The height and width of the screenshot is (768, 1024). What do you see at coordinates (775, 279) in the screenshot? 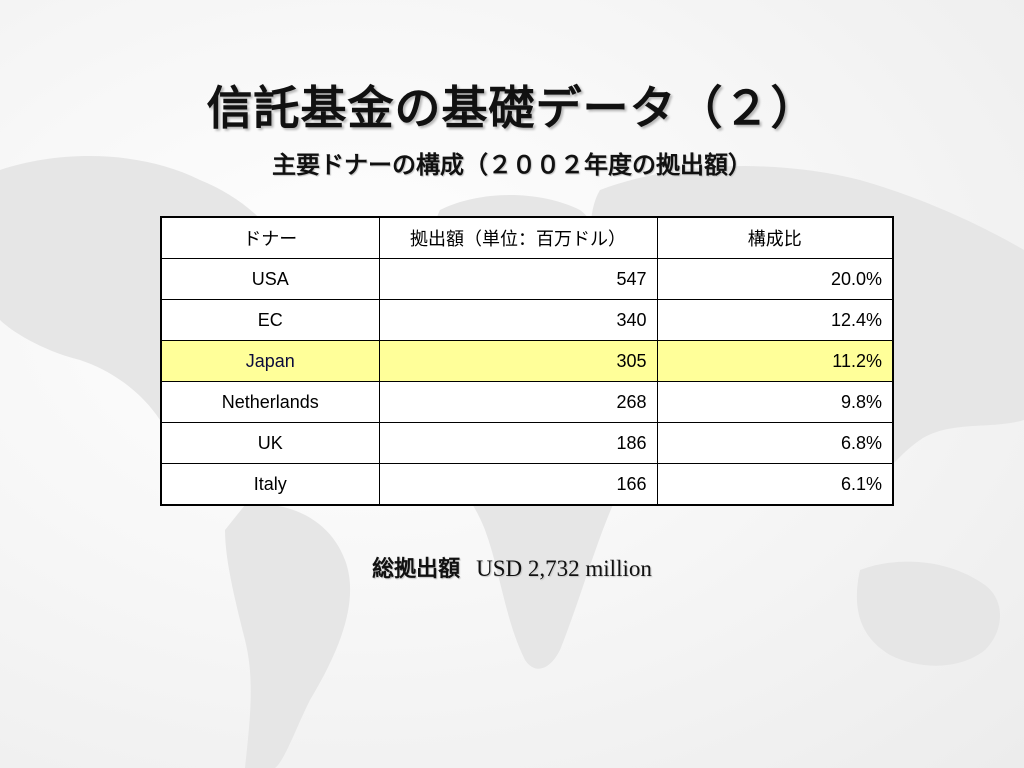
I see `share-cell: 20.0%` at bounding box center [775, 279].